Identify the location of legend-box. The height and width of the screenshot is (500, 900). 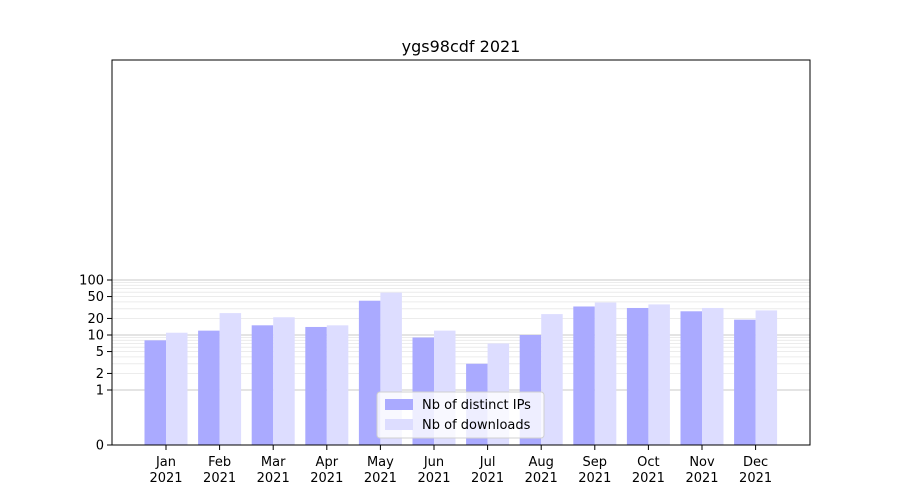
(460, 415).